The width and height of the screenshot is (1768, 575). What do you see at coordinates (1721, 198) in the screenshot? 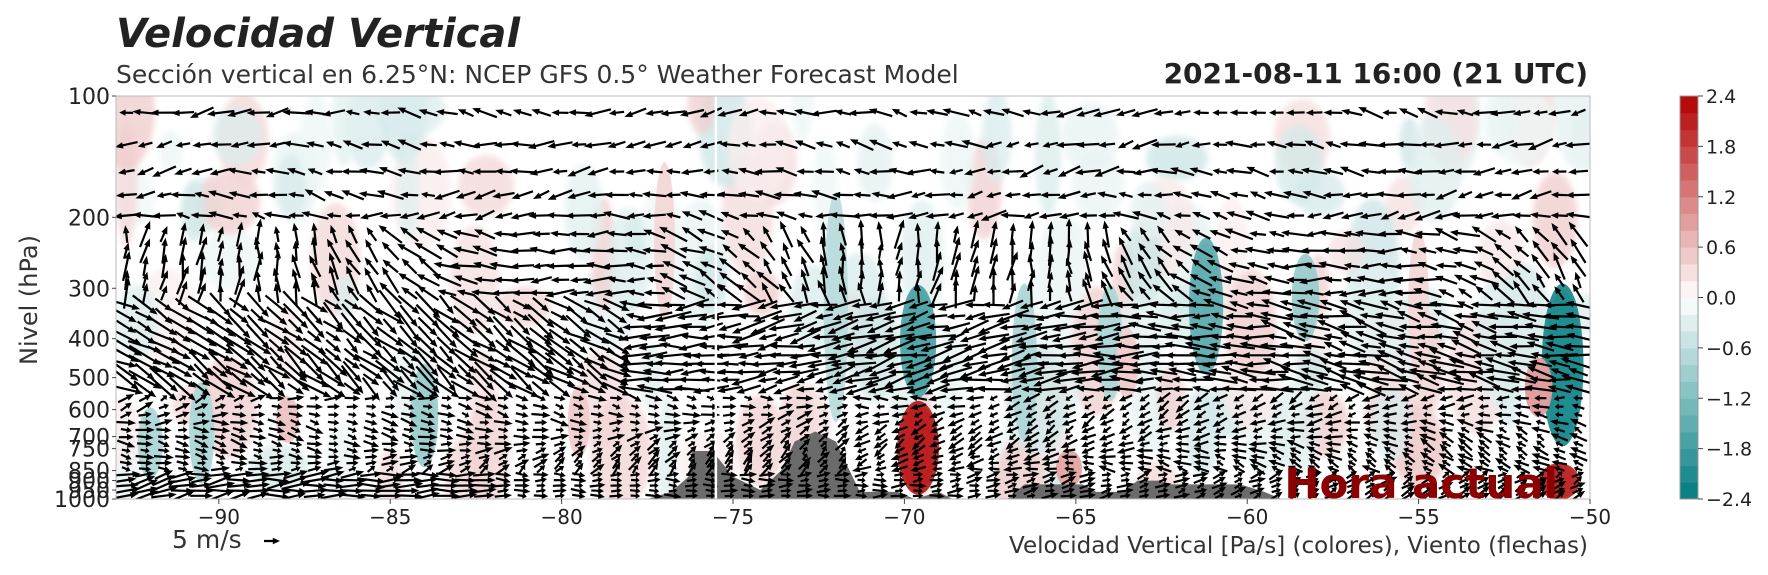
I see `colorbar-tick-label: 1.2` at bounding box center [1721, 198].